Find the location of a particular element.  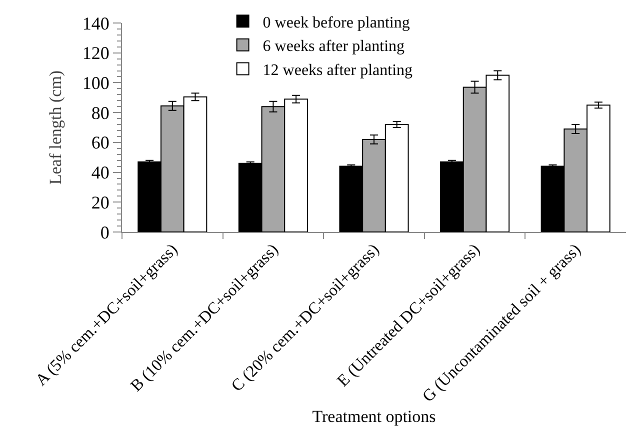

y-tick-label: 140 is located at coordinates (96, 23).